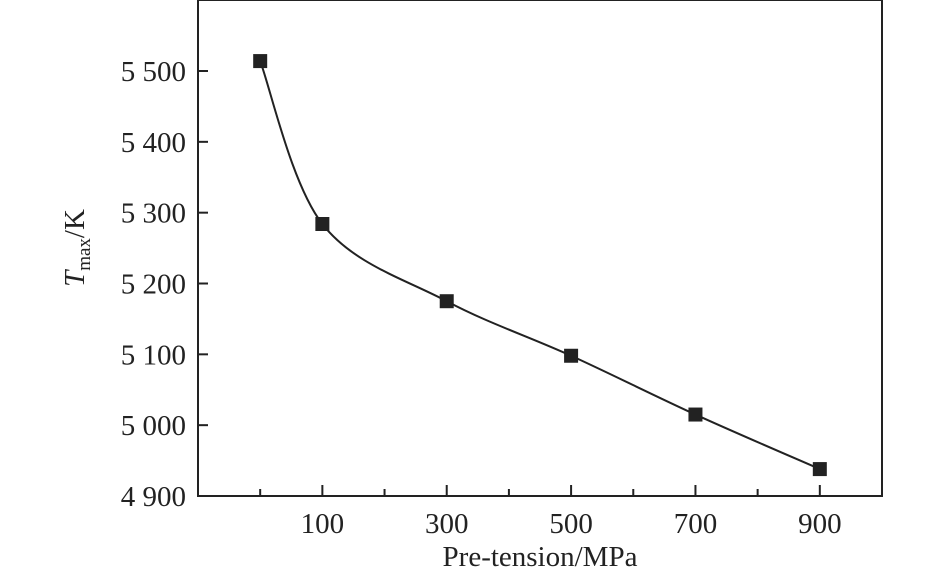  What do you see at coordinates (153, 143) in the screenshot?
I see `y-tick-label: 5 400` at bounding box center [153, 143].